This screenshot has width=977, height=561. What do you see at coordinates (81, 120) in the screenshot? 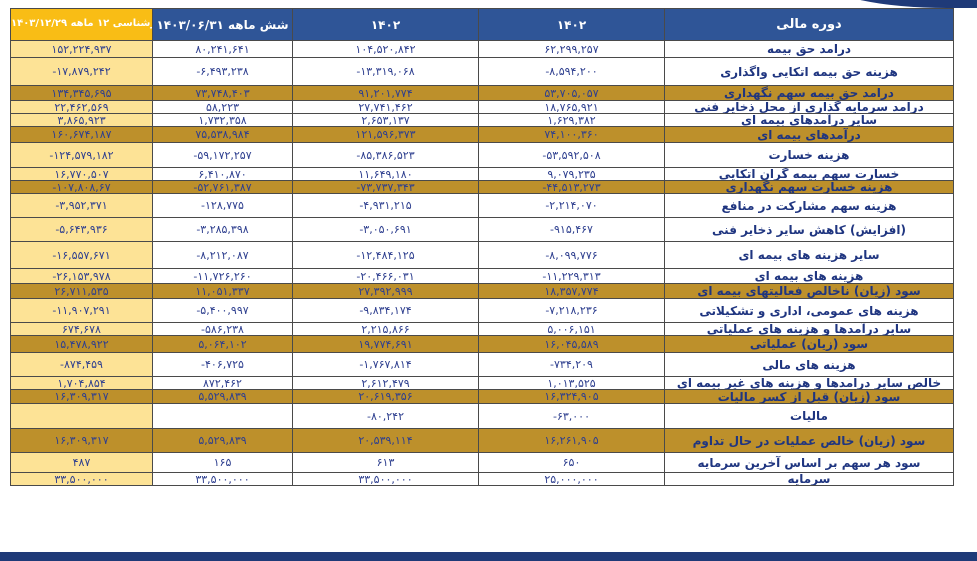
I see `cell-expert-12m: ۳,۸۶۵,۹۲۳` at bounding box center [81, 120].